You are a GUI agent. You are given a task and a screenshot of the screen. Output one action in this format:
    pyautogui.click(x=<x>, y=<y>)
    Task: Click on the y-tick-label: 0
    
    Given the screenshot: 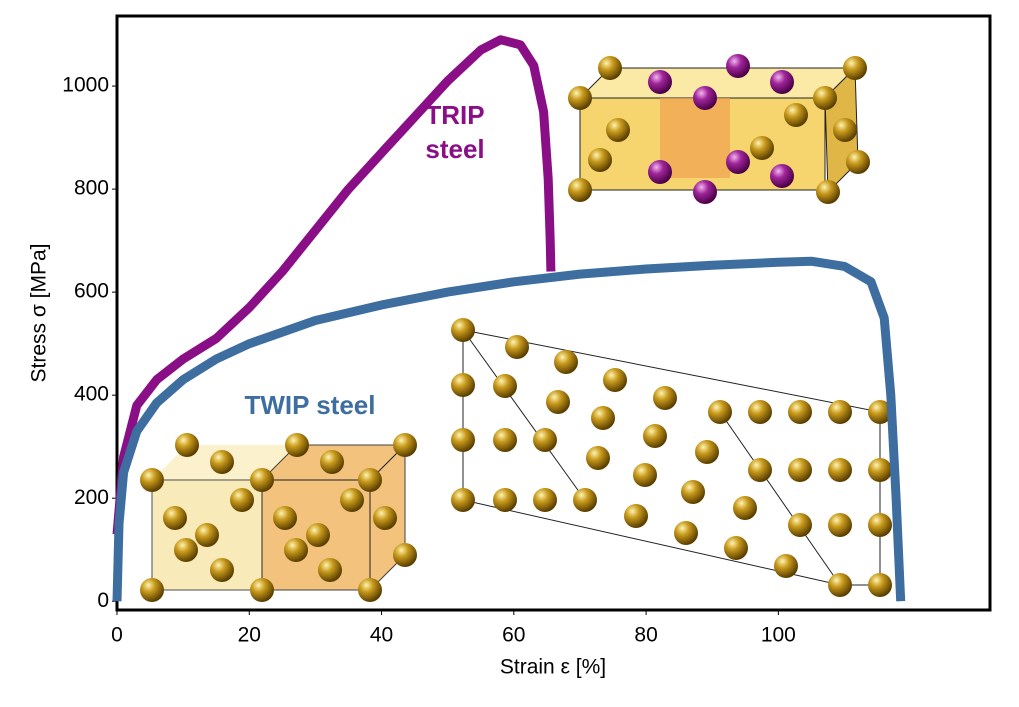 What is the action you would take?
    pyautogui.click(x=103, y=600)
    